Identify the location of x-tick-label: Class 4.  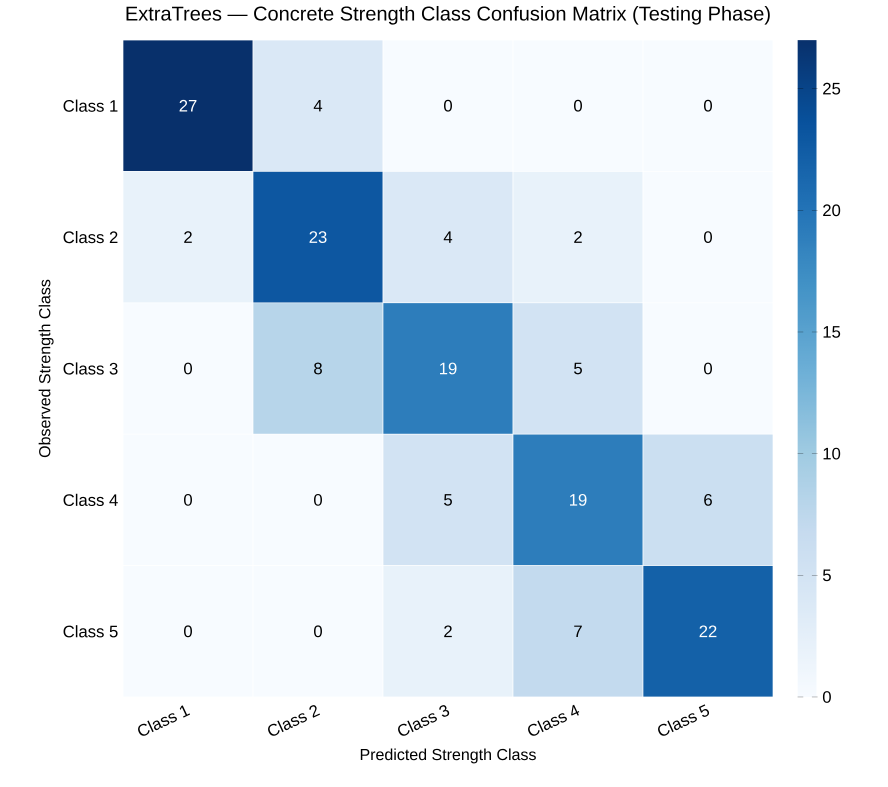
(554, 720).